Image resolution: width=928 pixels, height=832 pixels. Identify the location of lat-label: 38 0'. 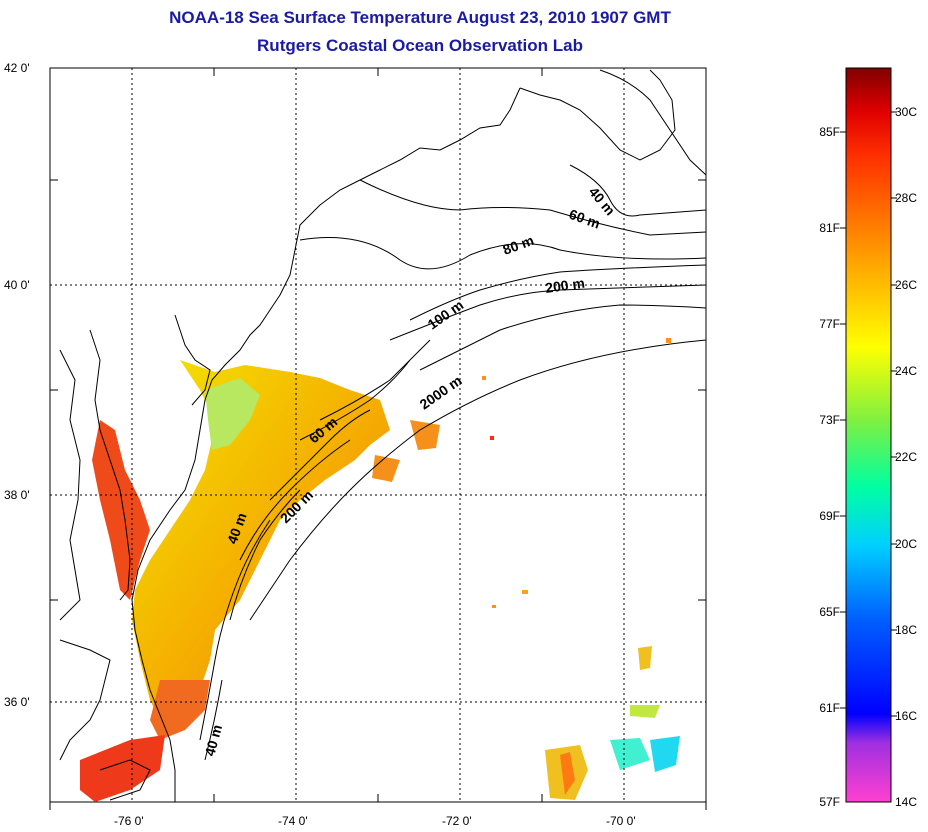
(17, 495).